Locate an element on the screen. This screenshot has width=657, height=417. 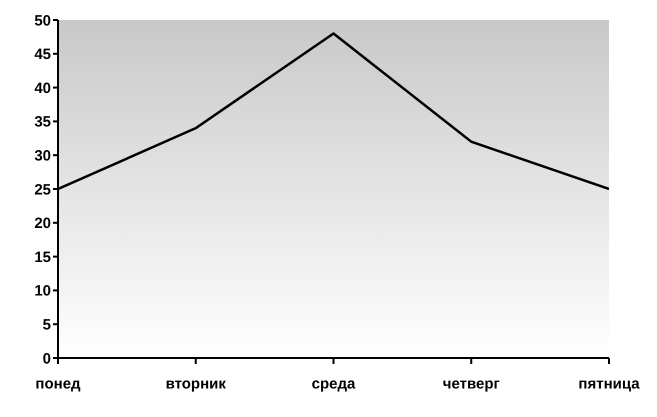
y-tick-label: 50 is located at coordinates (42, 21).